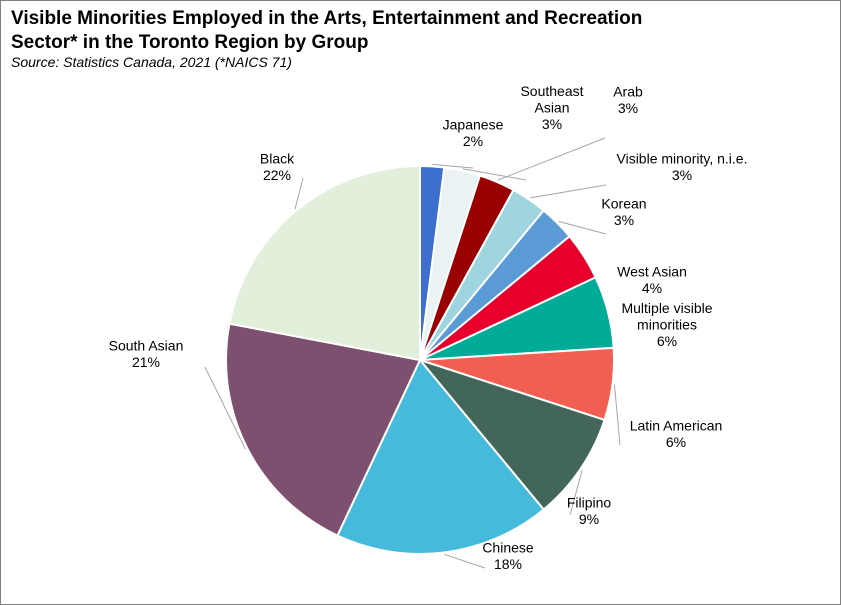 This screenshot has width=841, height=605. What do you see at coordinates (666, 324) in the screenshot?
I see `slice-label-multiple-visible-minorities: Multiple visible minorities 6%` at bounding box center [666, 324].